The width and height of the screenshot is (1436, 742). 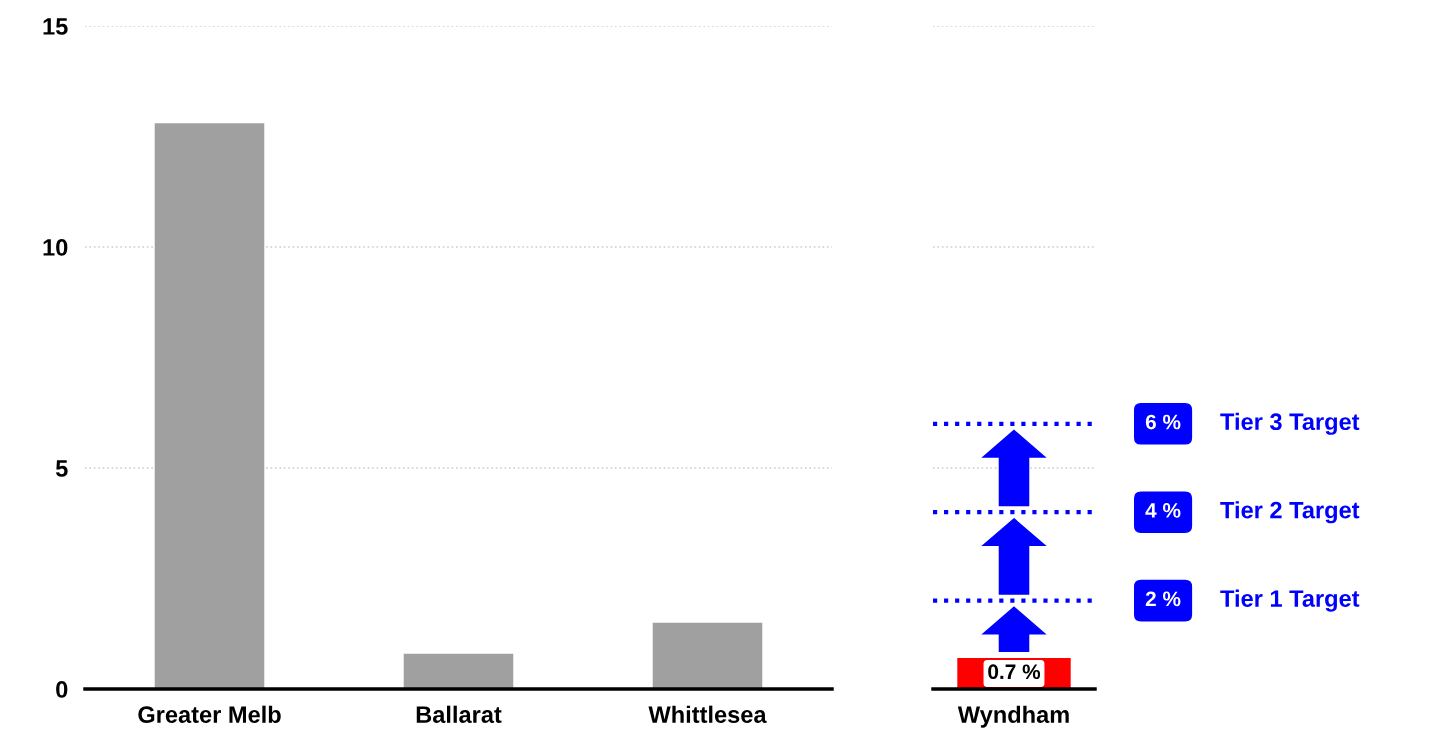 I want to click on text: 6 %, so click(x=1163, y=422).